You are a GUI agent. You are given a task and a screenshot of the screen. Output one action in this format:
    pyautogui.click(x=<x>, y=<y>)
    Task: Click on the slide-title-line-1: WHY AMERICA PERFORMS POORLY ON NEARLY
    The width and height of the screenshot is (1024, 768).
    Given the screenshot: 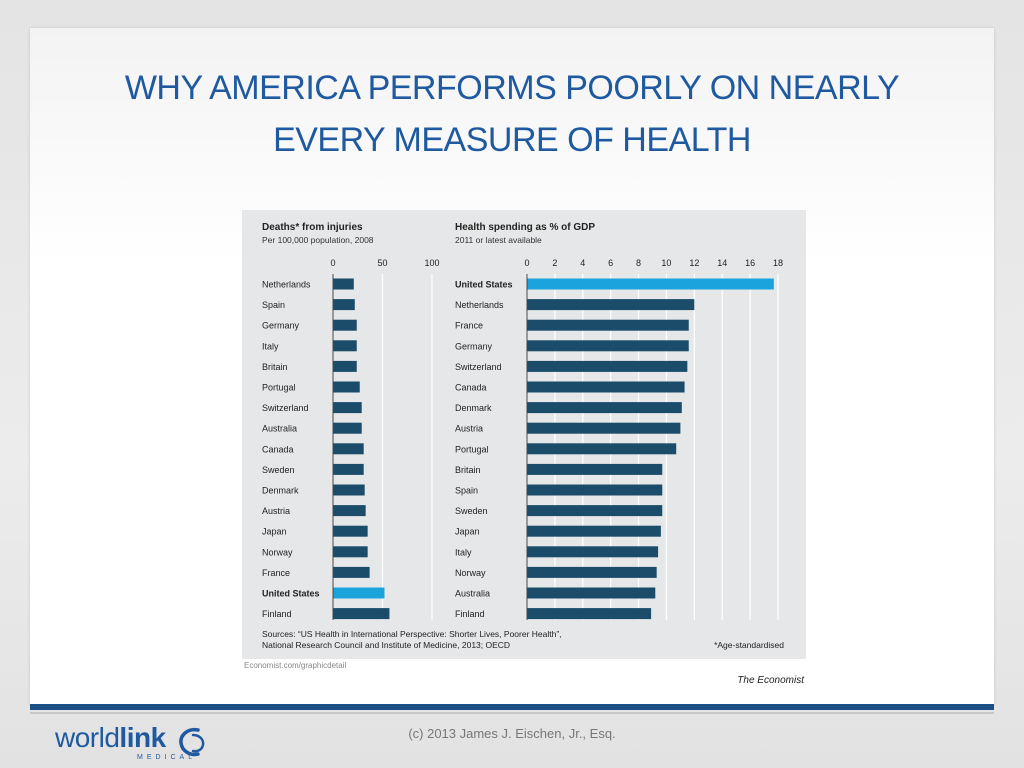 What is the action you would take?
    pyautogui.click(x=512, y=88)
    